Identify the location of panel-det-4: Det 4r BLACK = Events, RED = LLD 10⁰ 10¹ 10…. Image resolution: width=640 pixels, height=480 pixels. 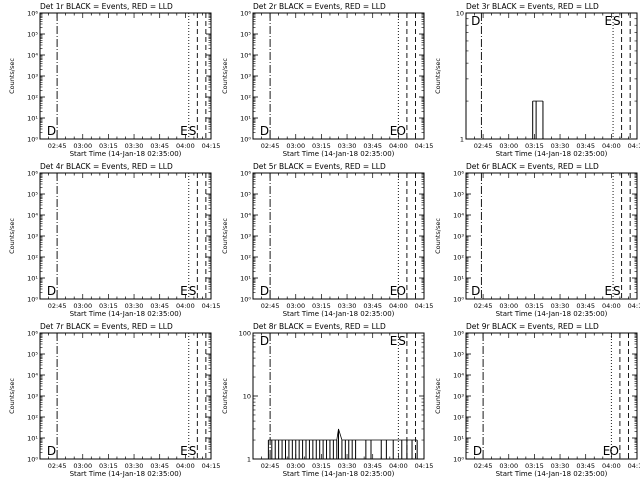
(114, 240).